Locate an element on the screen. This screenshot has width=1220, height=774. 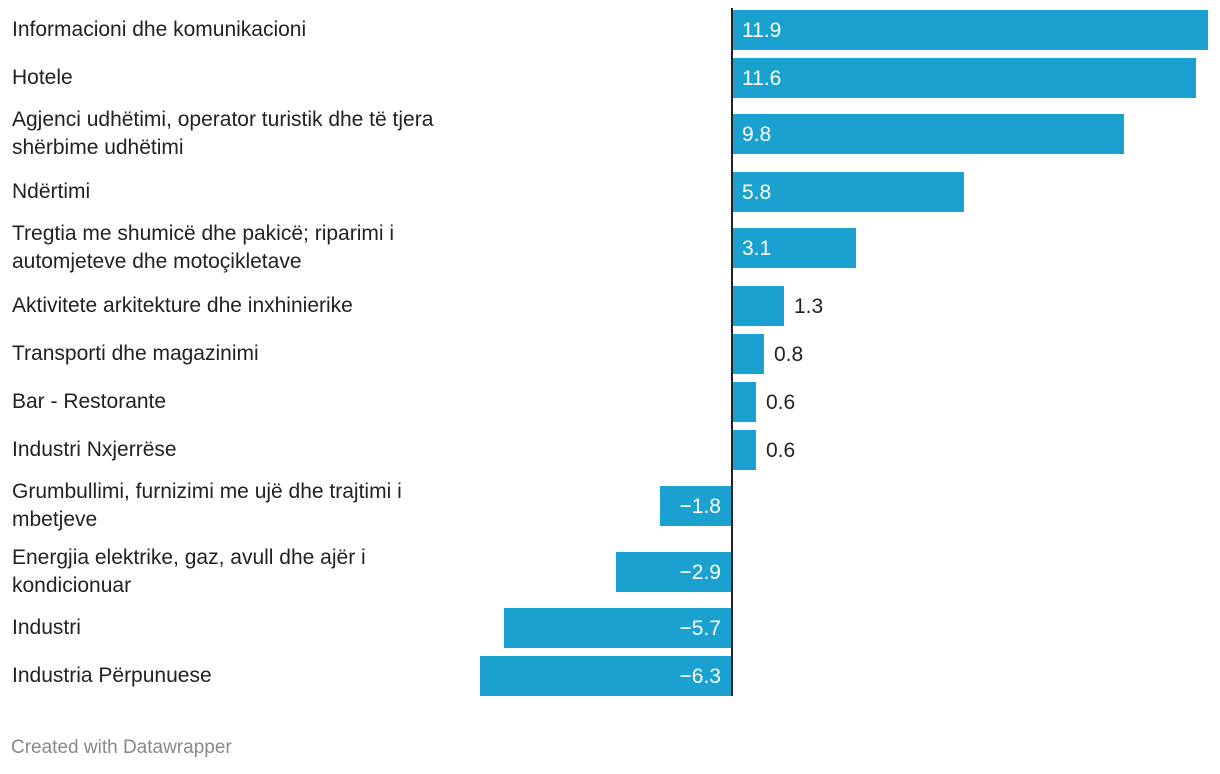
category-label: Transporti dhe magazinimi is located at coordinates (135, 353).